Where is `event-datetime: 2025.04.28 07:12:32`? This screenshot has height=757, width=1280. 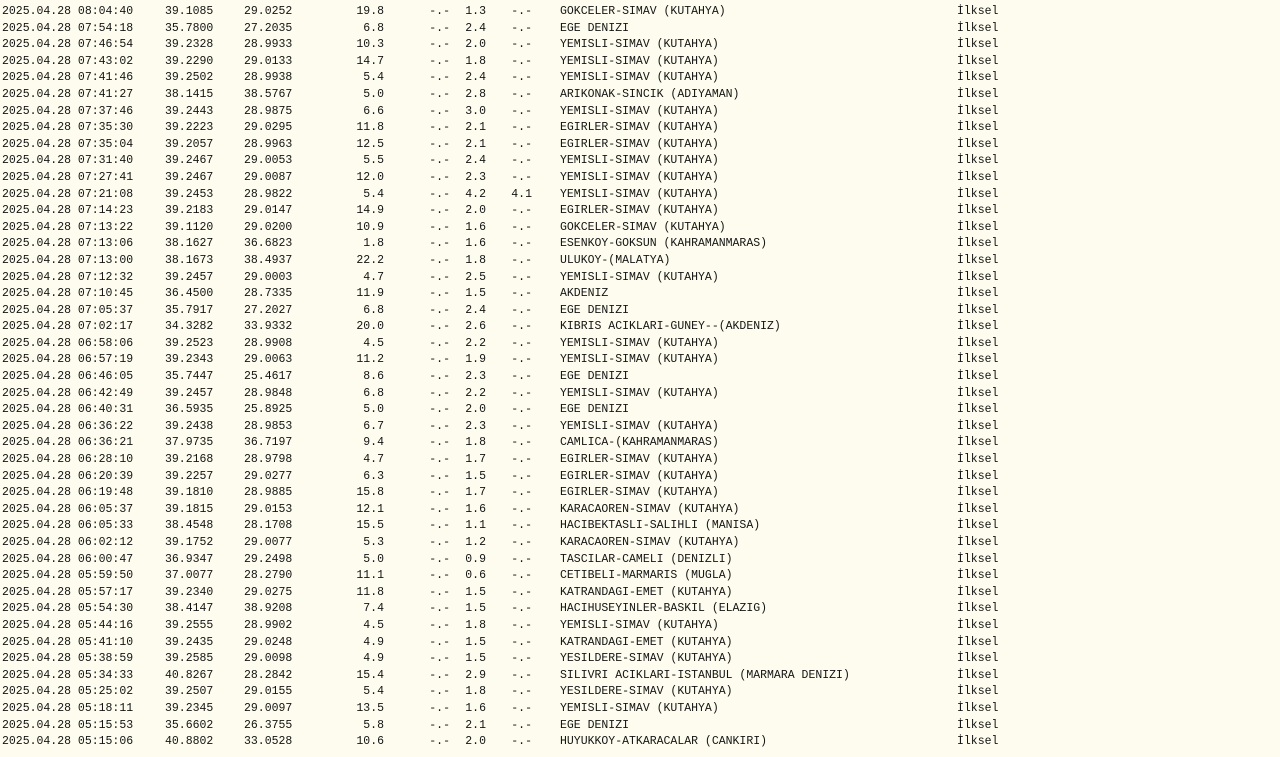 event-datetime: 2025.04.28 07:12:32 is located at coordinates (68, 277).